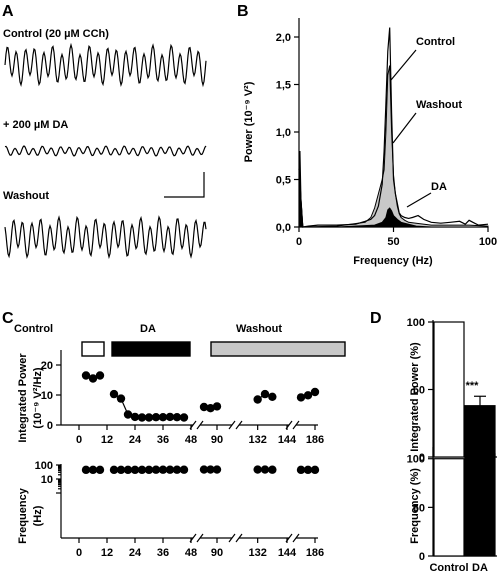 The height and width of the screenshot is (574, 500). Describe the element at coordinates (315, 553) in the screenshot. I see `c-bottom-x-tick-label: 186` at that location.